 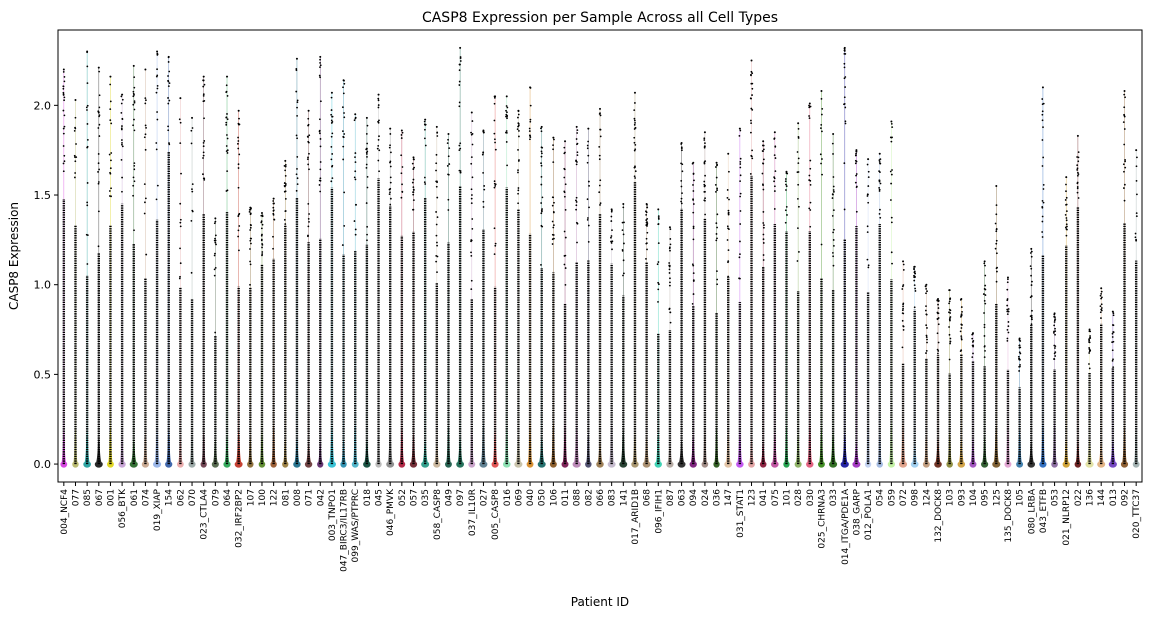 I want to click on x-tick-label: 047_BIRC3/IL17RB, so click(x=345, y=530).